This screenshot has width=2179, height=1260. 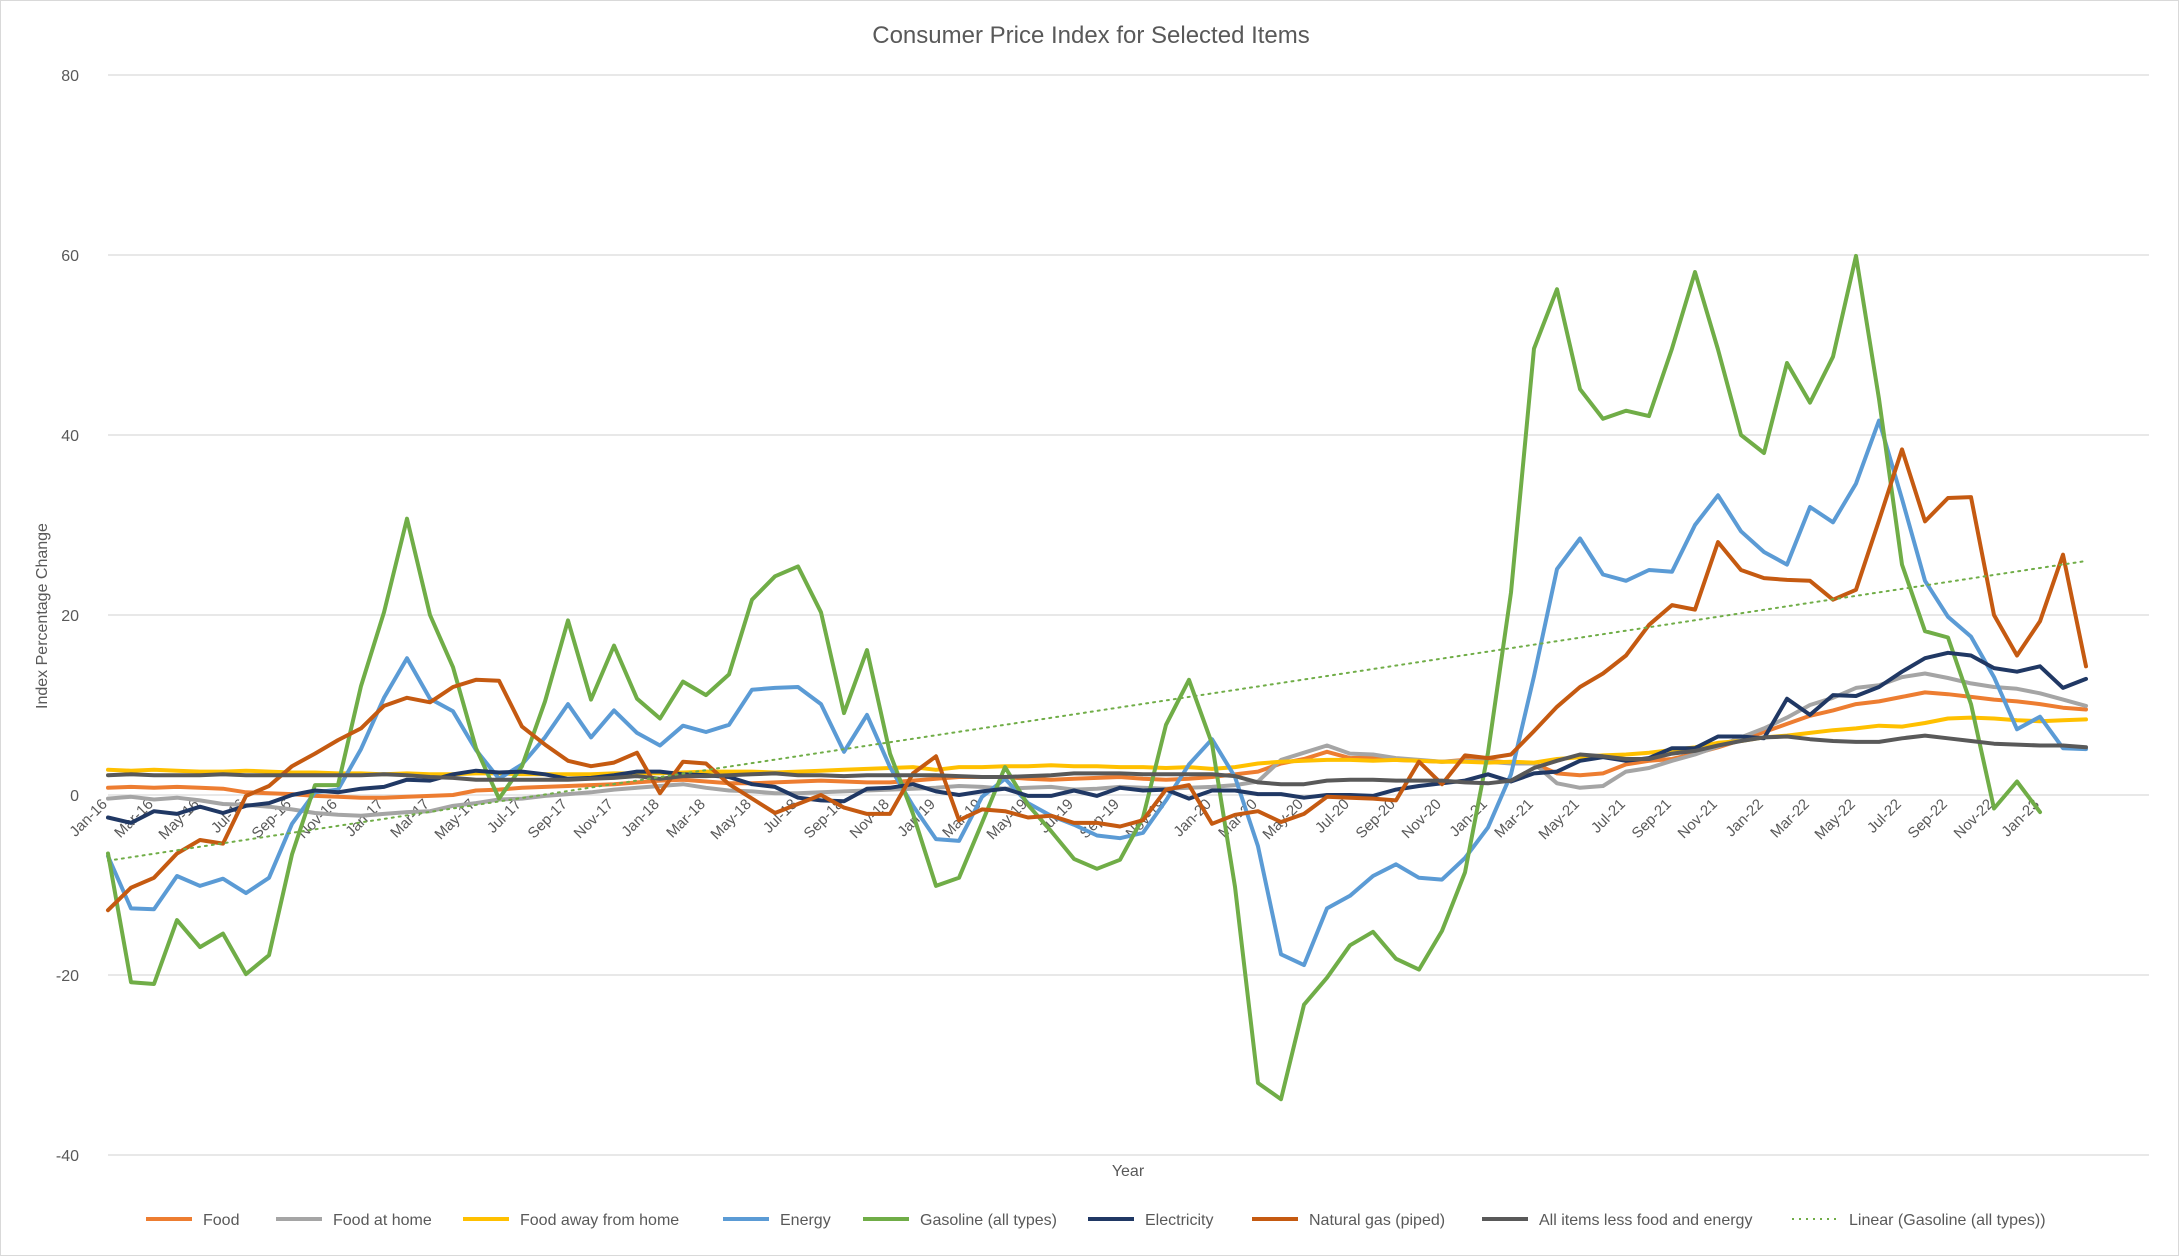 I want to click on series-line-food, so click(x=1097, y=745).